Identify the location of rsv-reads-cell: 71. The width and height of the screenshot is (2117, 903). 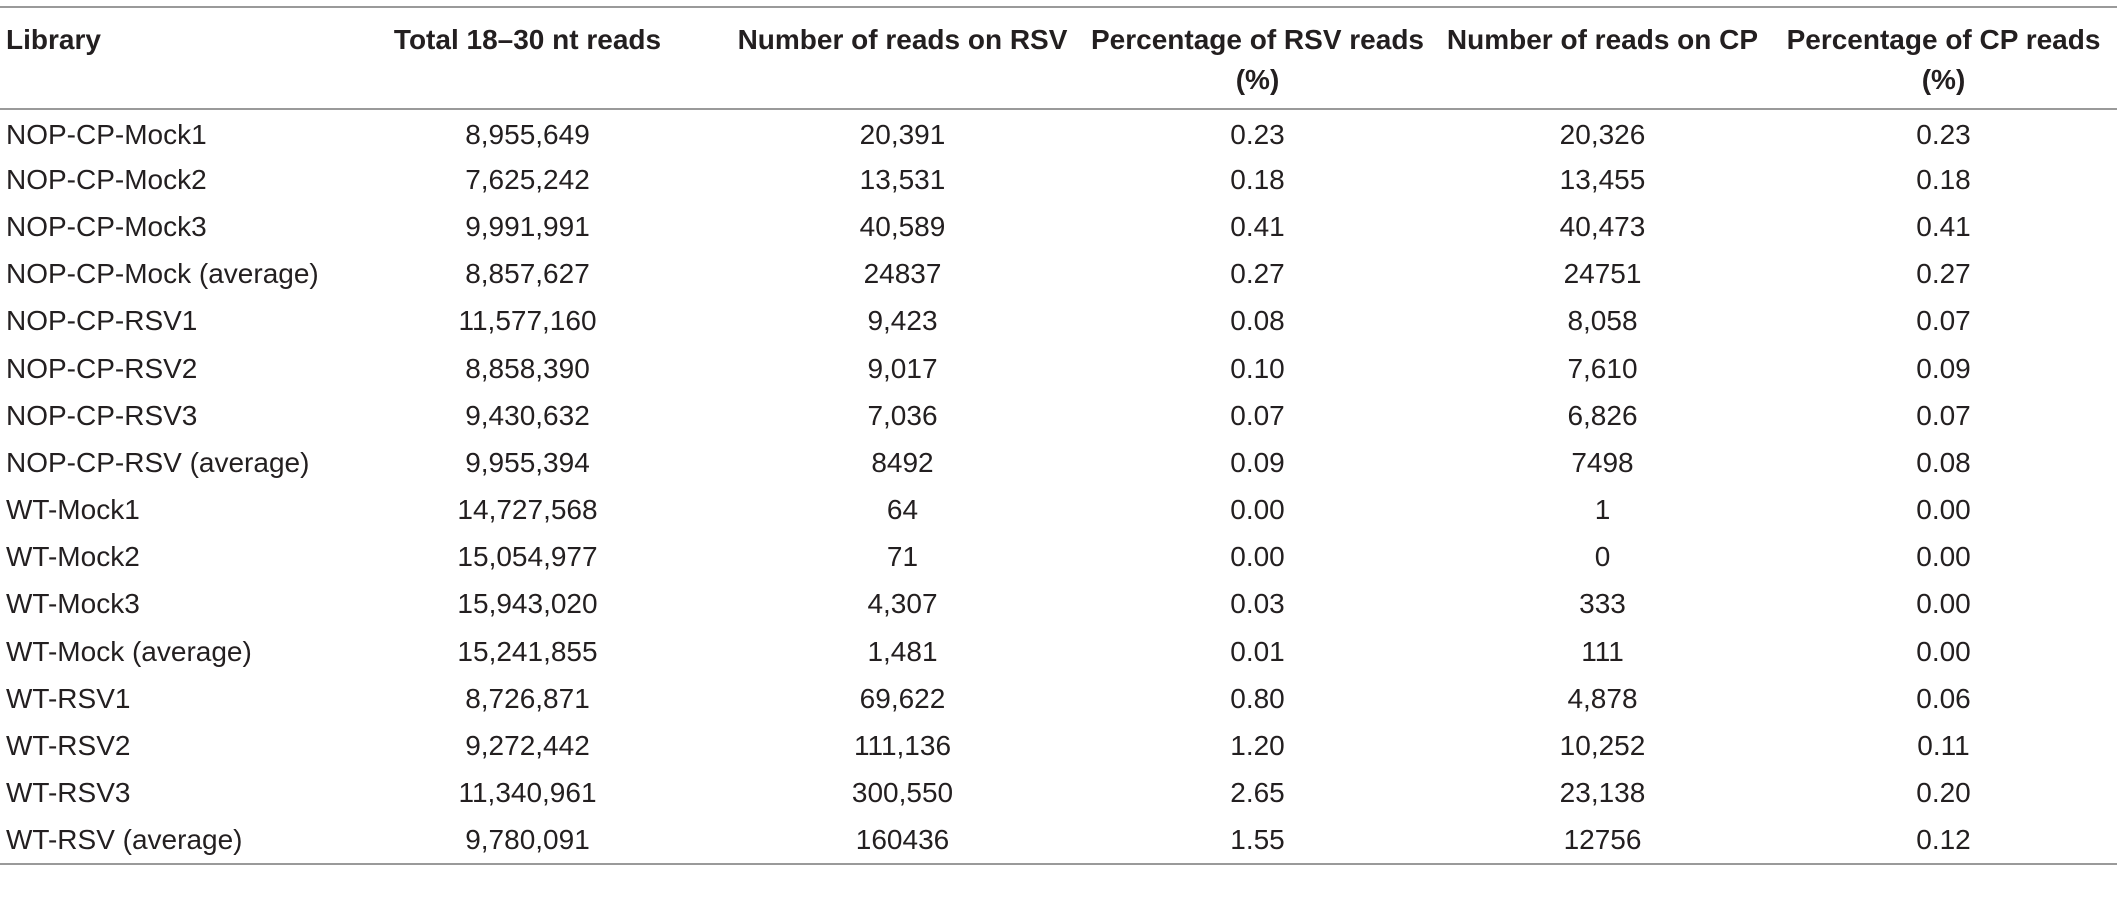
(902, 557).